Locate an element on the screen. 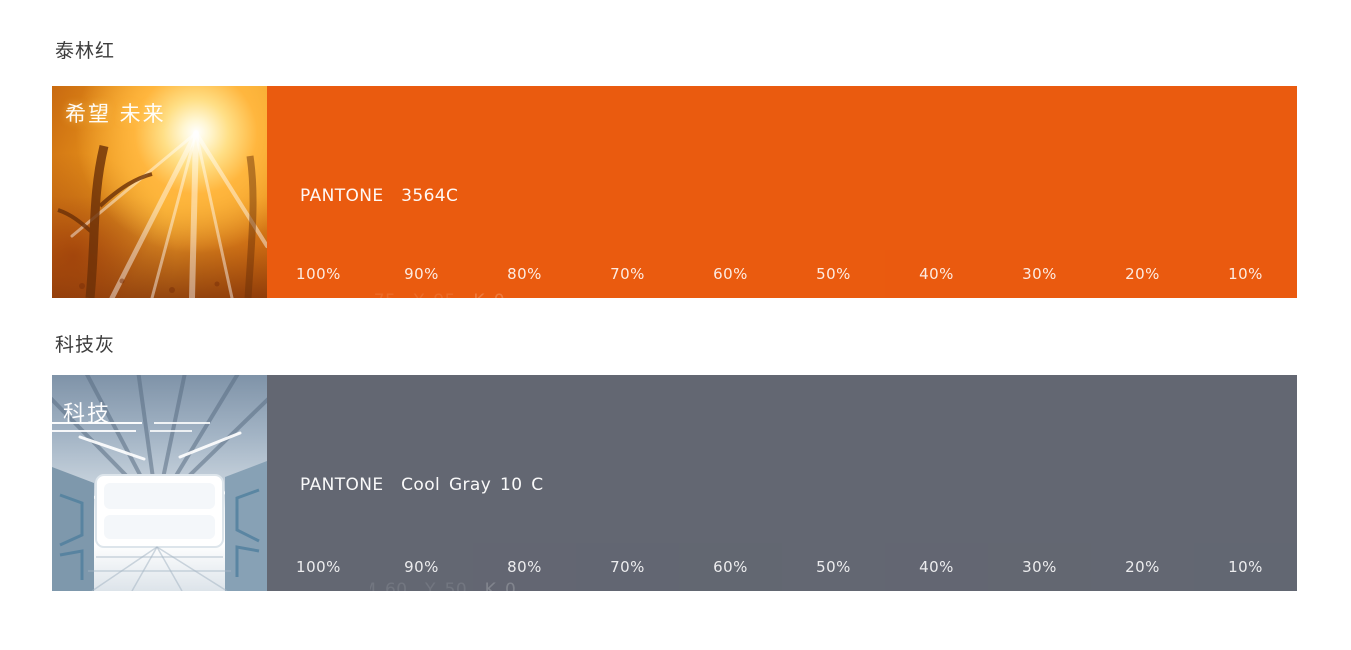  section-title-primary-color: 泰林红 is located at coordinates (85, 51).